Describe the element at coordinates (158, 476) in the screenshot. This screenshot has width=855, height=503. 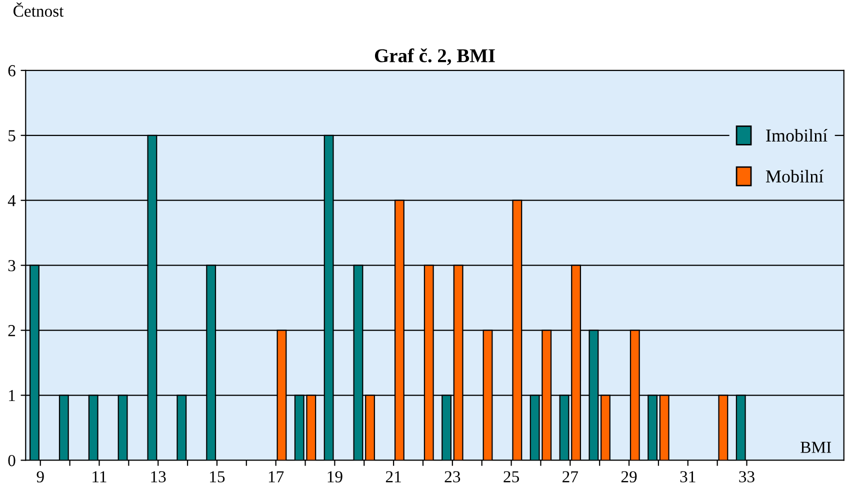
I see `x-tick-label: 13` at that location.